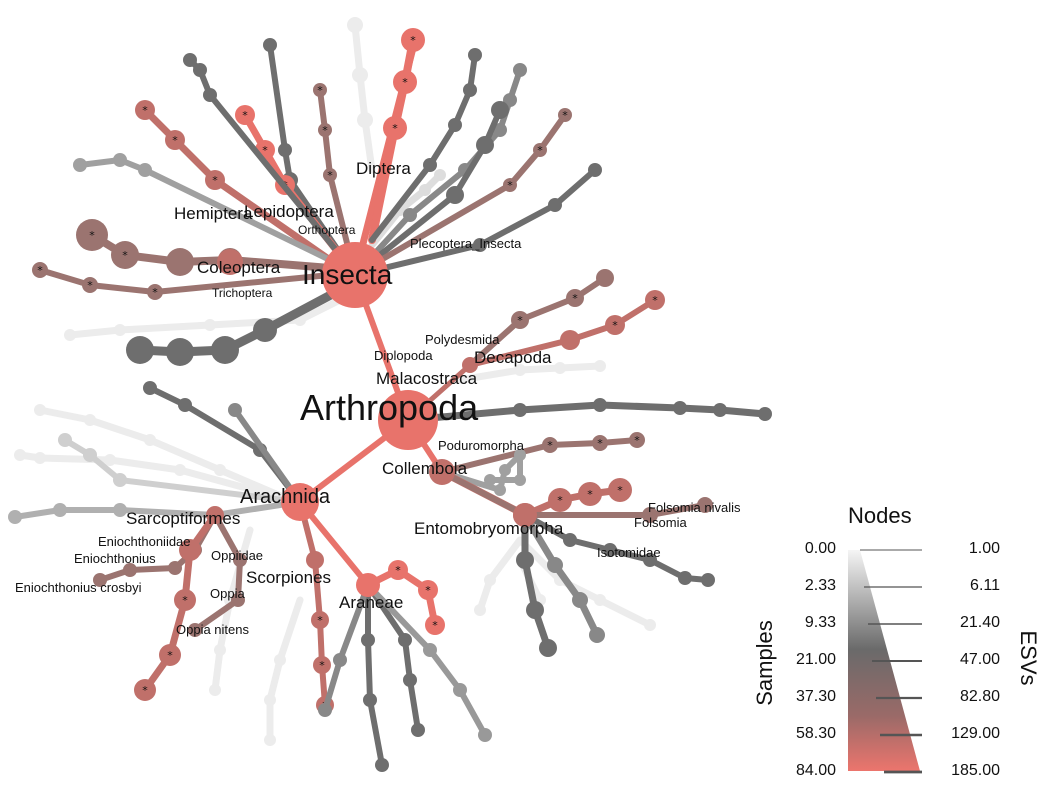 The height and width of the screenshot is (792, 1048). Describe the element at coordinates (585, 582) in the screenshot. I see `faint-branch-f-edge` at that location.